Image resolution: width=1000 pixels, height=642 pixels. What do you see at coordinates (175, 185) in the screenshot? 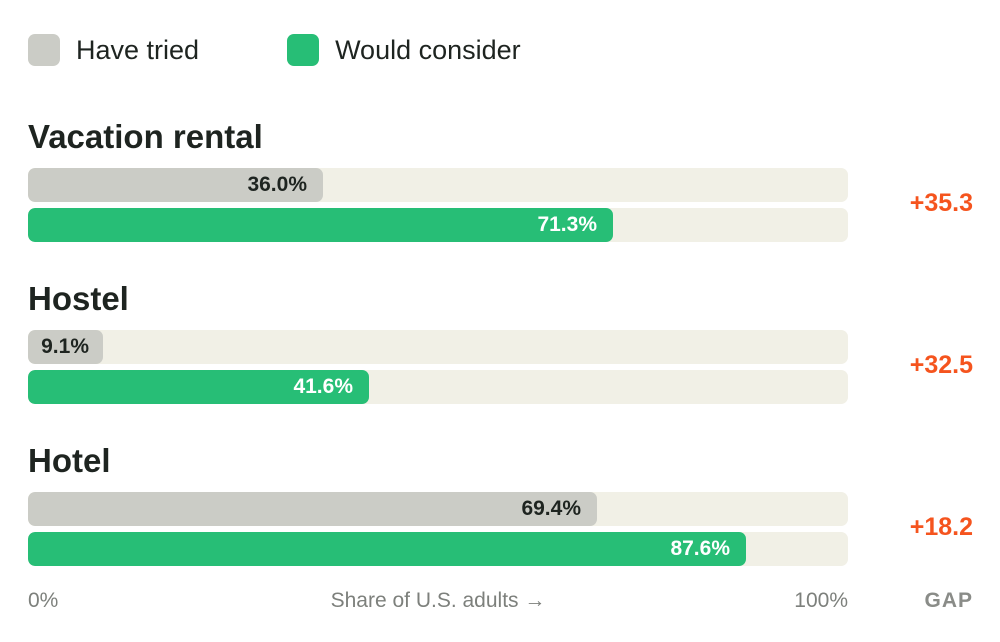
I see `bar-have-tried-vacation-rental: 36.0%` at bounding box center [175, 185].